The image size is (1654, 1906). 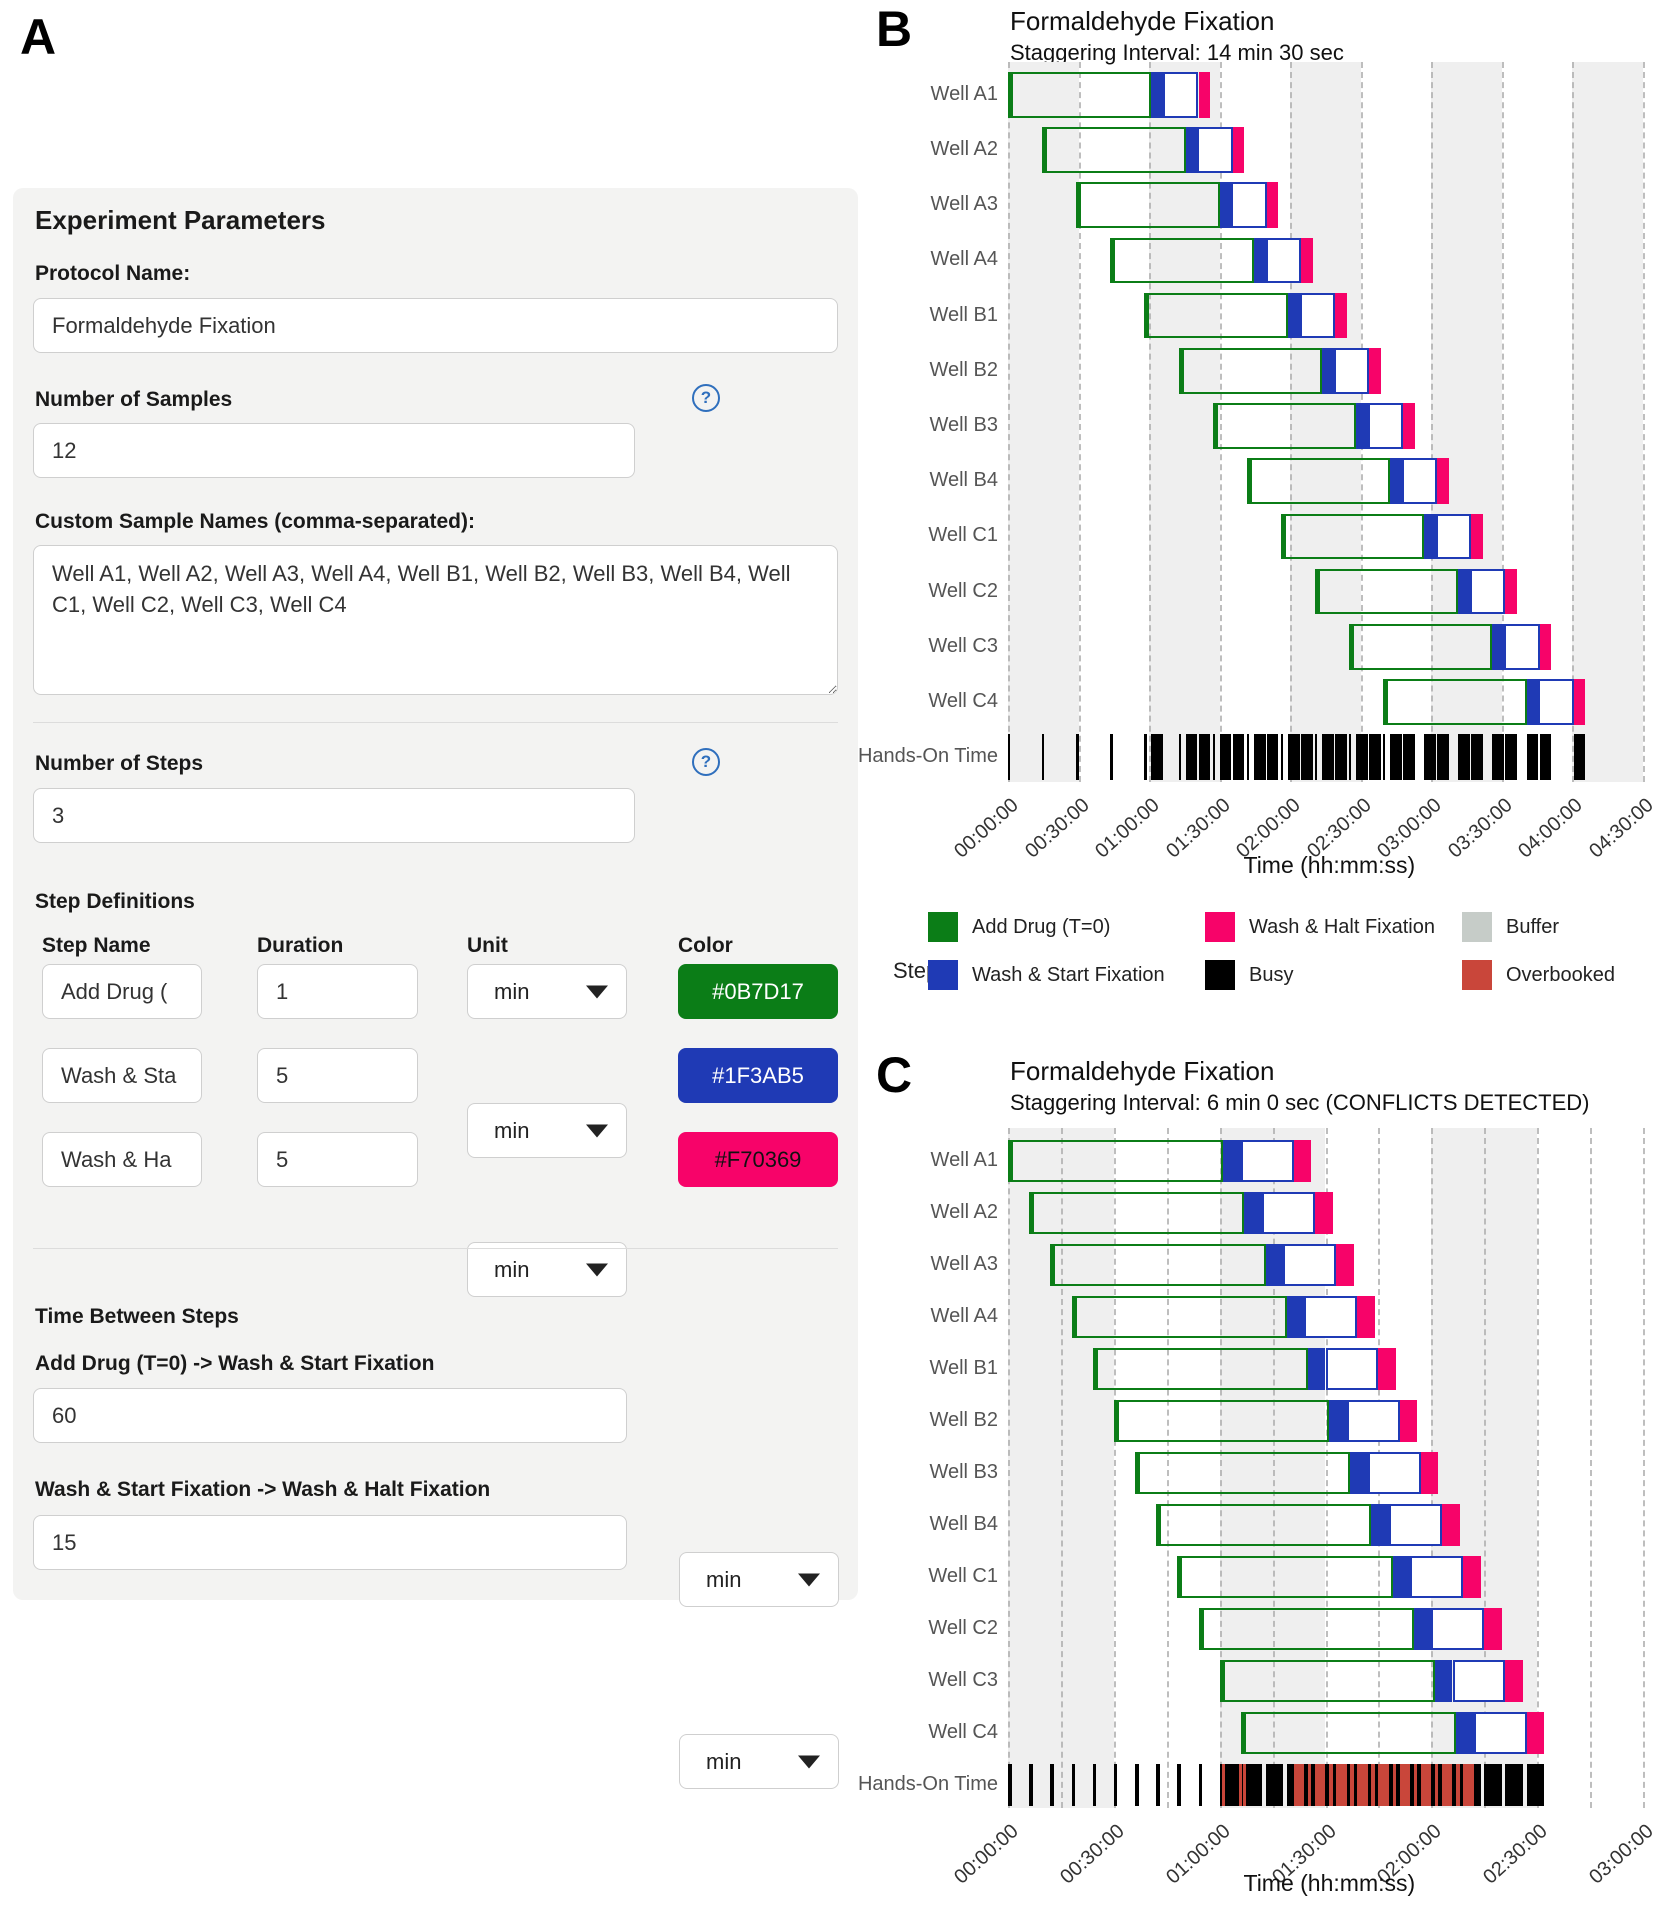 What do you see at coordinates (1477, 927) in the screenshot?
I see `legend-swatch-buffer` at bounding box center [1477, 927].